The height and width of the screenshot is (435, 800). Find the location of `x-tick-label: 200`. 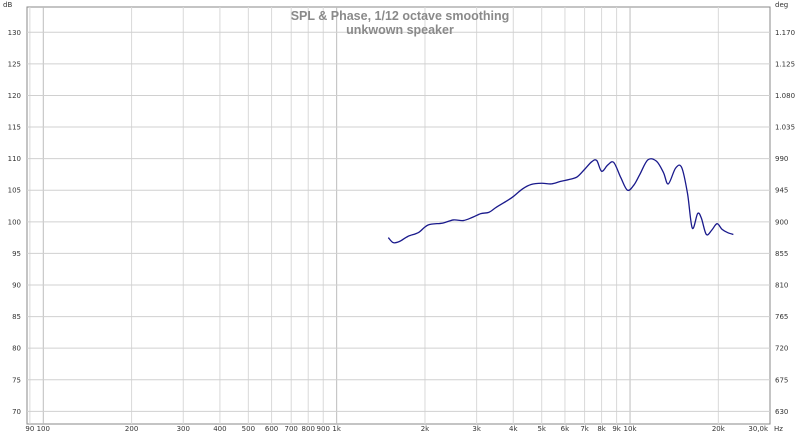

x-tick-label: 200 is located at coordinates (131, 429).